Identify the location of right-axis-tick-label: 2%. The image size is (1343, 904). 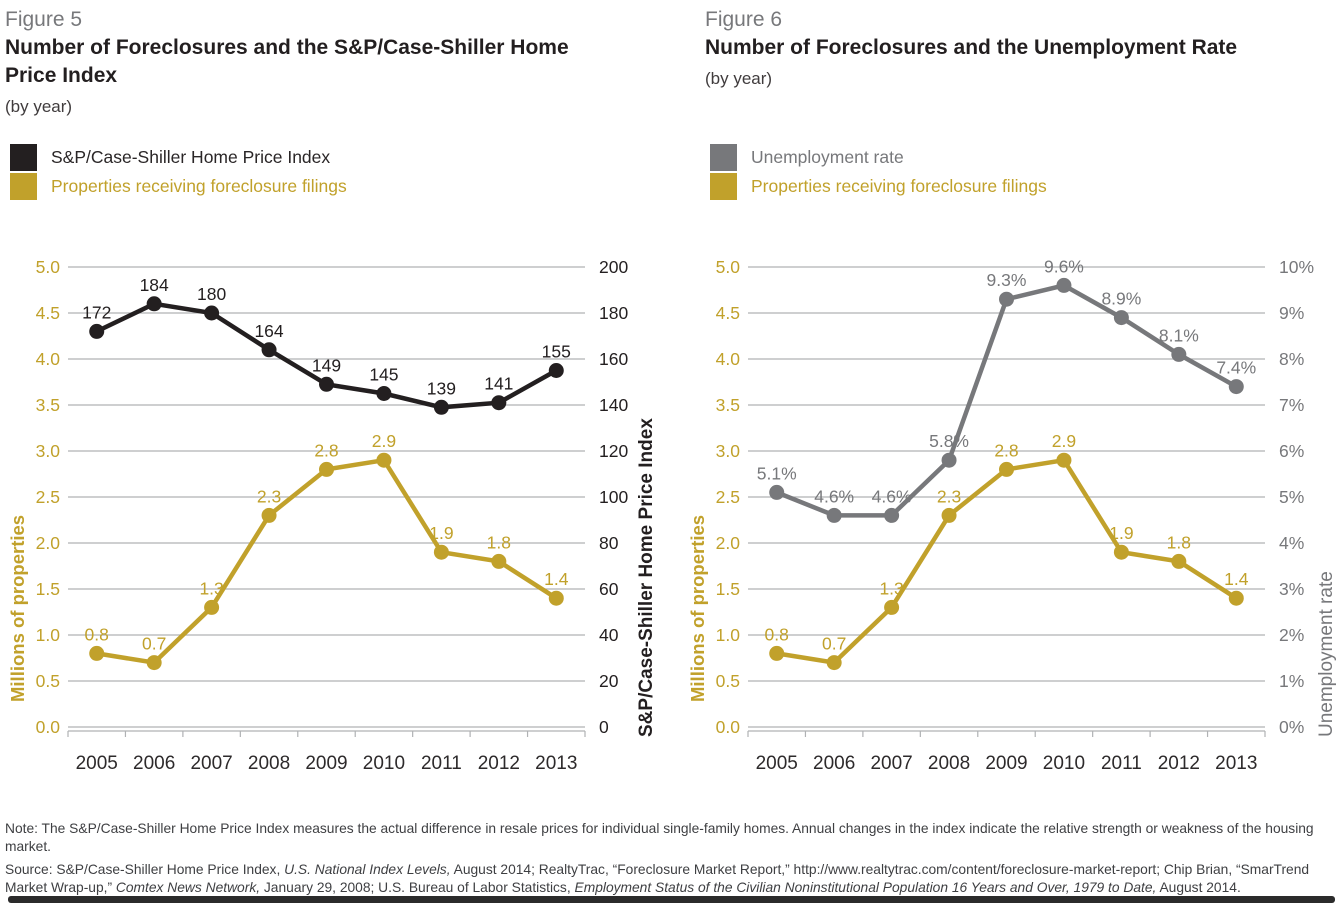
(1291, 635).